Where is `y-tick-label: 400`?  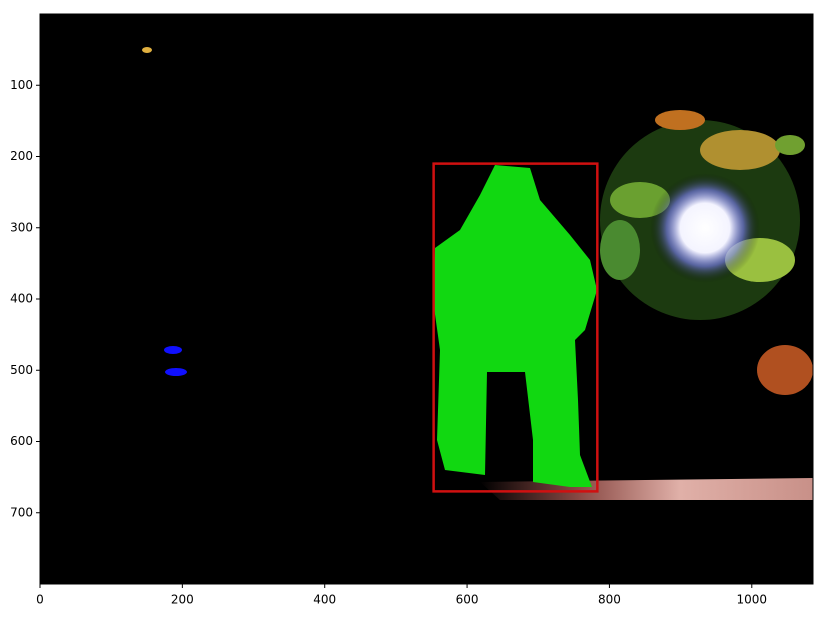 y-tick-label: 400 is located at coordinates (21, 299).